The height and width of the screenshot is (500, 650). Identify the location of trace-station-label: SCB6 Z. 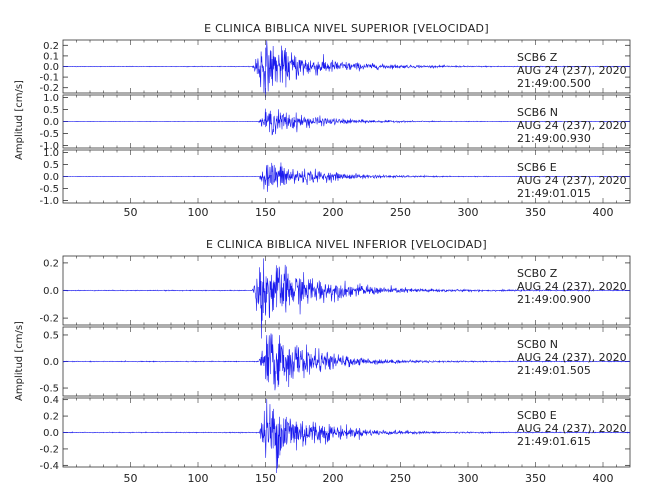
(537, 57).